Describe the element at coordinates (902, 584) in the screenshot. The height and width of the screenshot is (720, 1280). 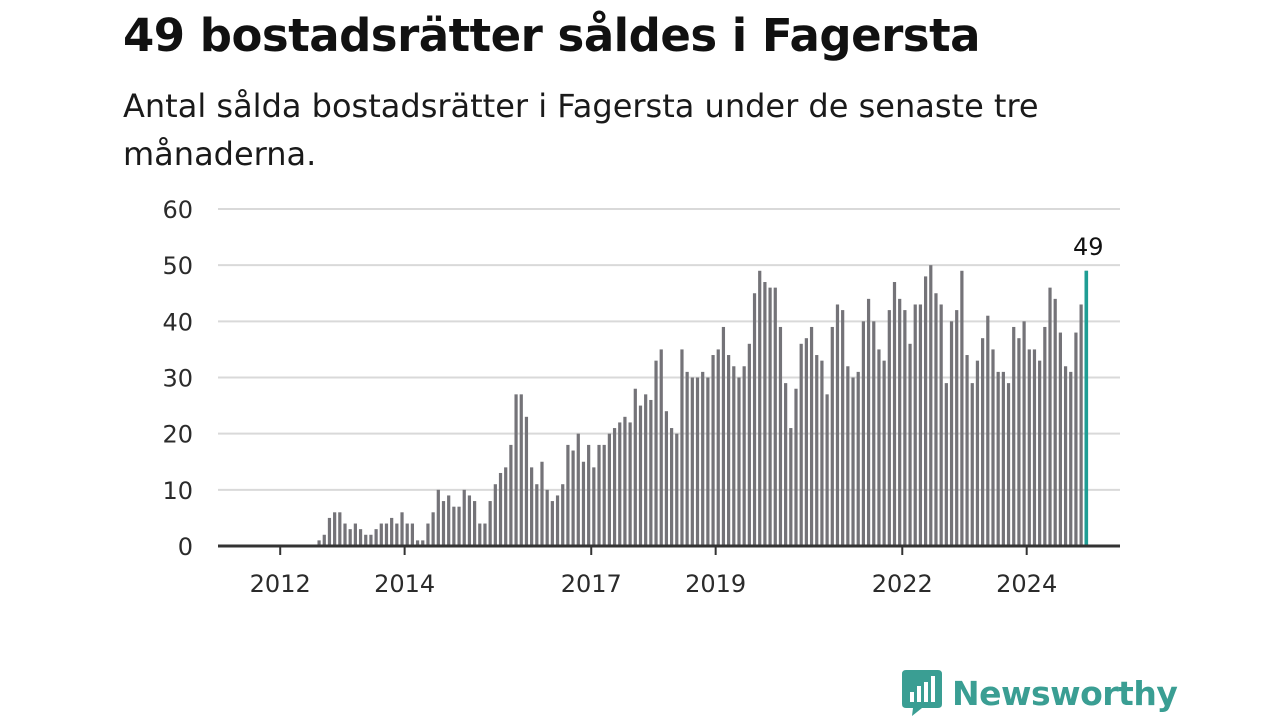
I see `x-tick-label: 2022` at that location.